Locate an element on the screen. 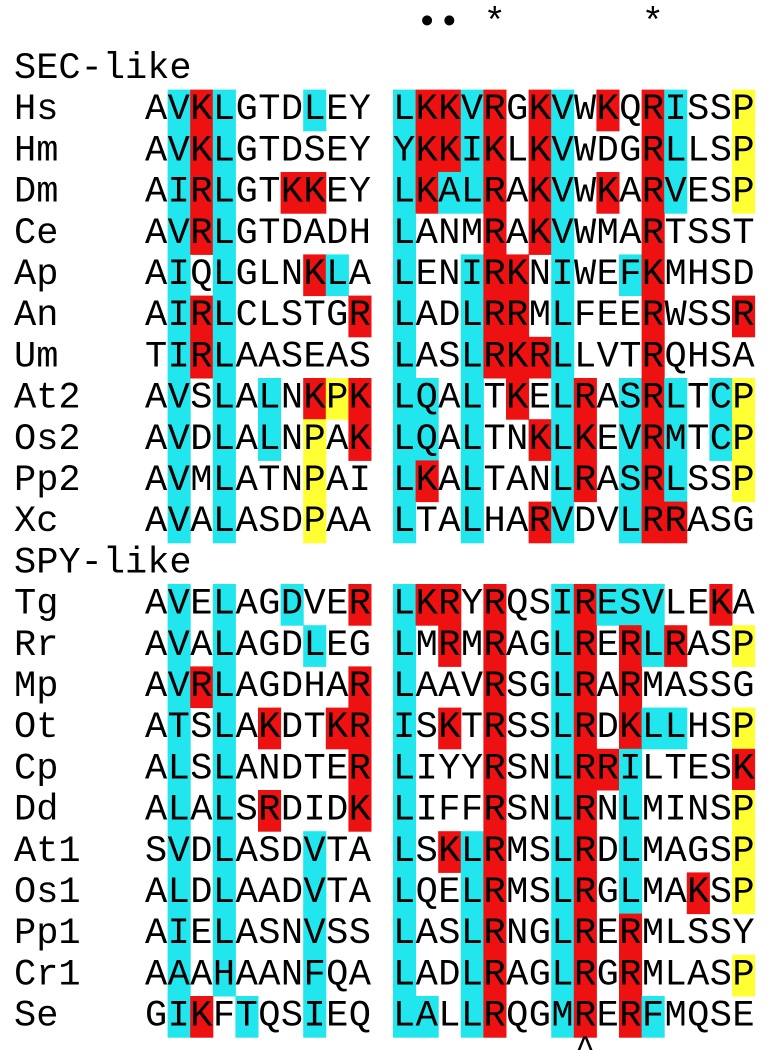 The image size is (769, 1050). sequence-segment: LAAVRSGLRARMASSG is located at coordinates (574, 687).